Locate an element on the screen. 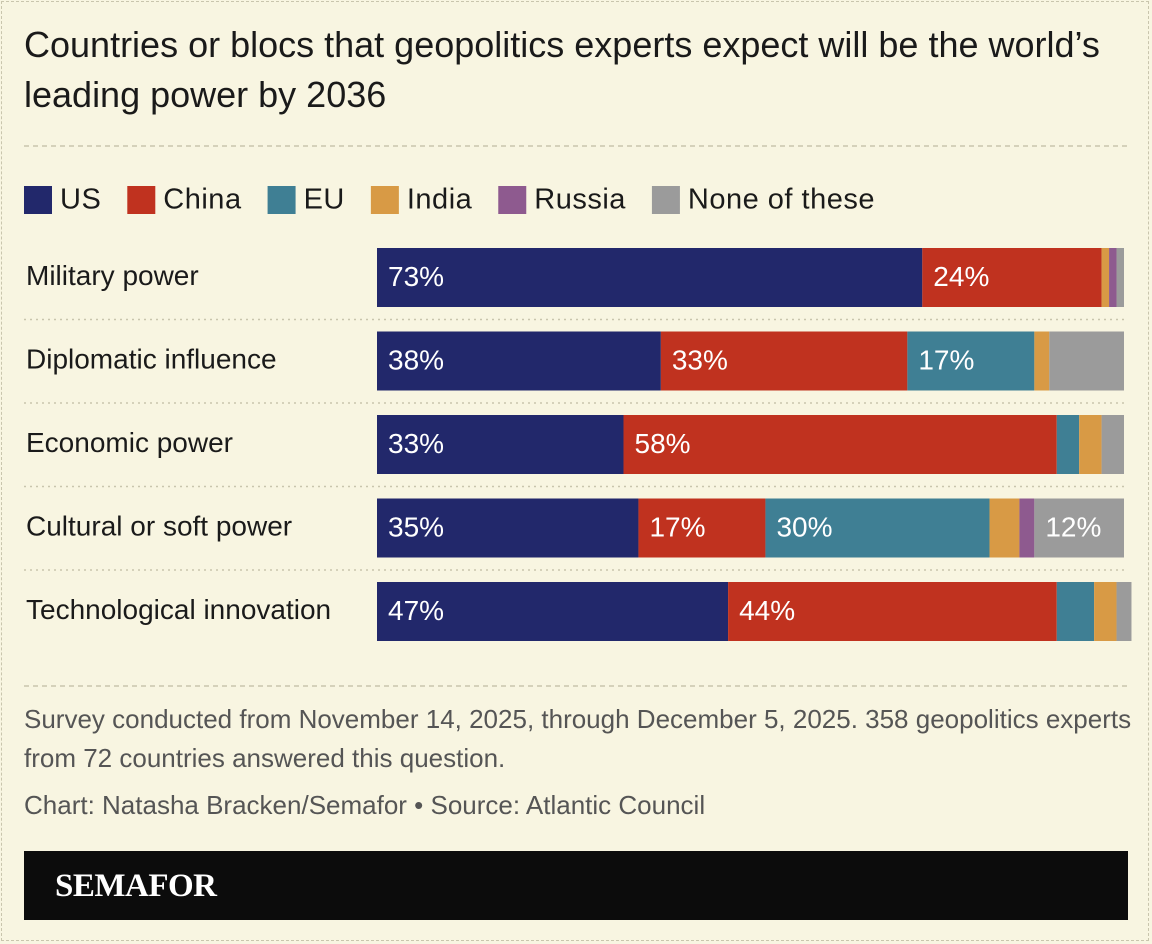  value-label: 44% is located at coordinates (767, 610).